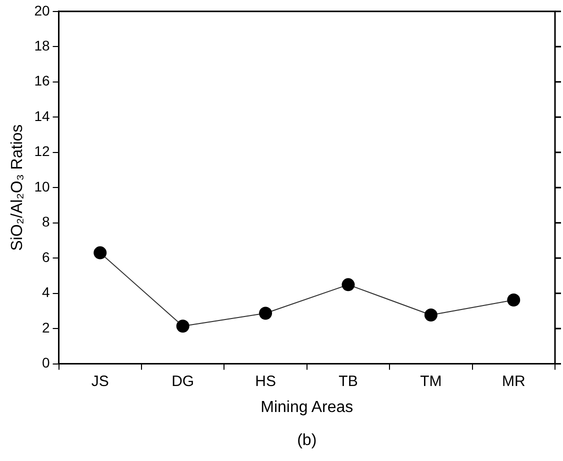 This screenshot has height=461, width=563. I want to click on y-tick-label: 18, so click(42, 46).